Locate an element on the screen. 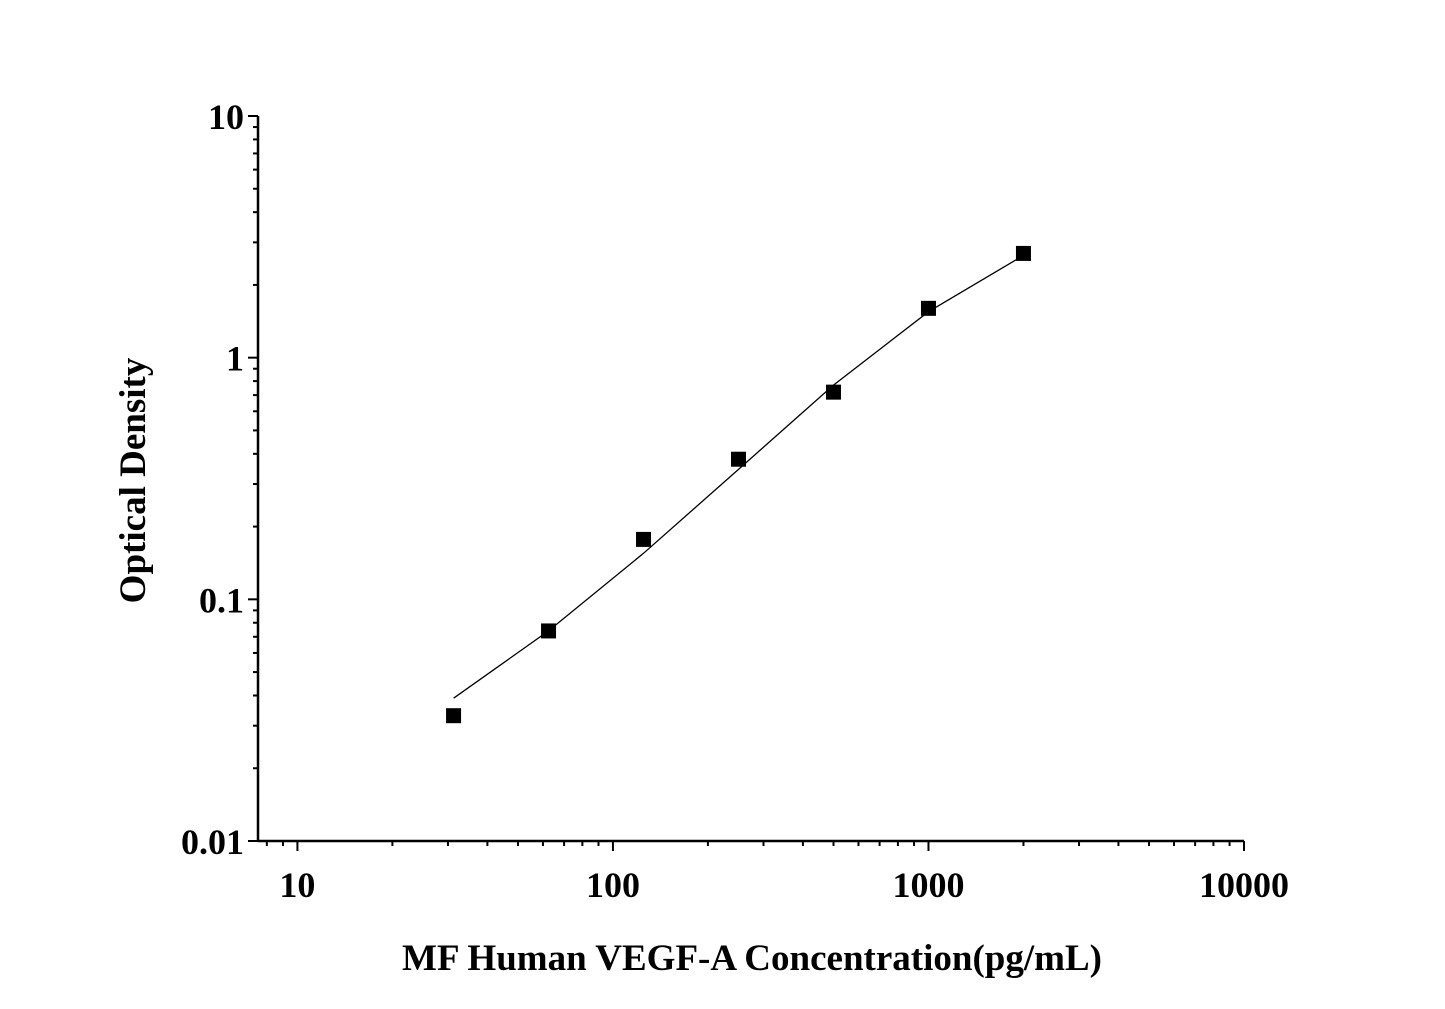 This screenshot has height=1009, width=1445. x-tick-label: 10 is located at coordinates (297, 885).